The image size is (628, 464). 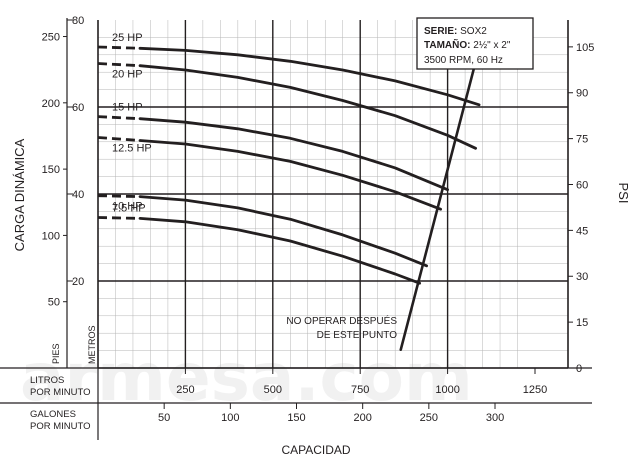 What do you see at coordinates (579, 369) in the screenshot?
I see `psi-tick-label: 0` at bounding box center [579, 369].